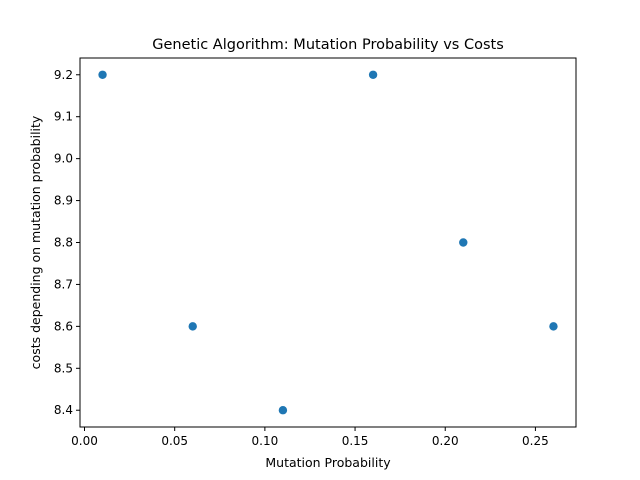 This screenshot has width=640, height=480. What do you see at coordinates (174, 441) in the screenshot?
I see `x-tick-label: 0.05` at bounding box center [174, 441].